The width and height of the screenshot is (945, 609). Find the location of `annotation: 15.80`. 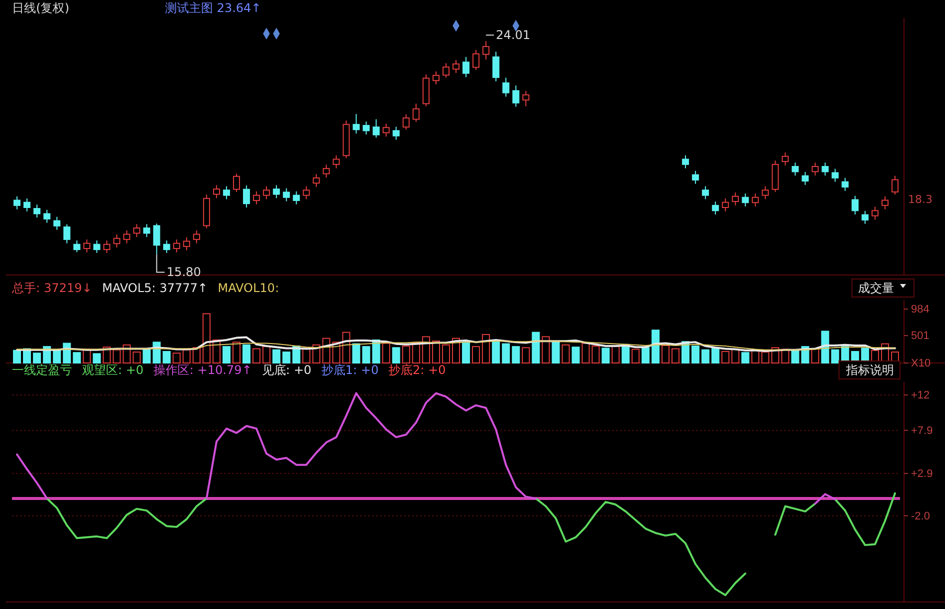

annotation: 15.80 is located at coordinates (184, 272).